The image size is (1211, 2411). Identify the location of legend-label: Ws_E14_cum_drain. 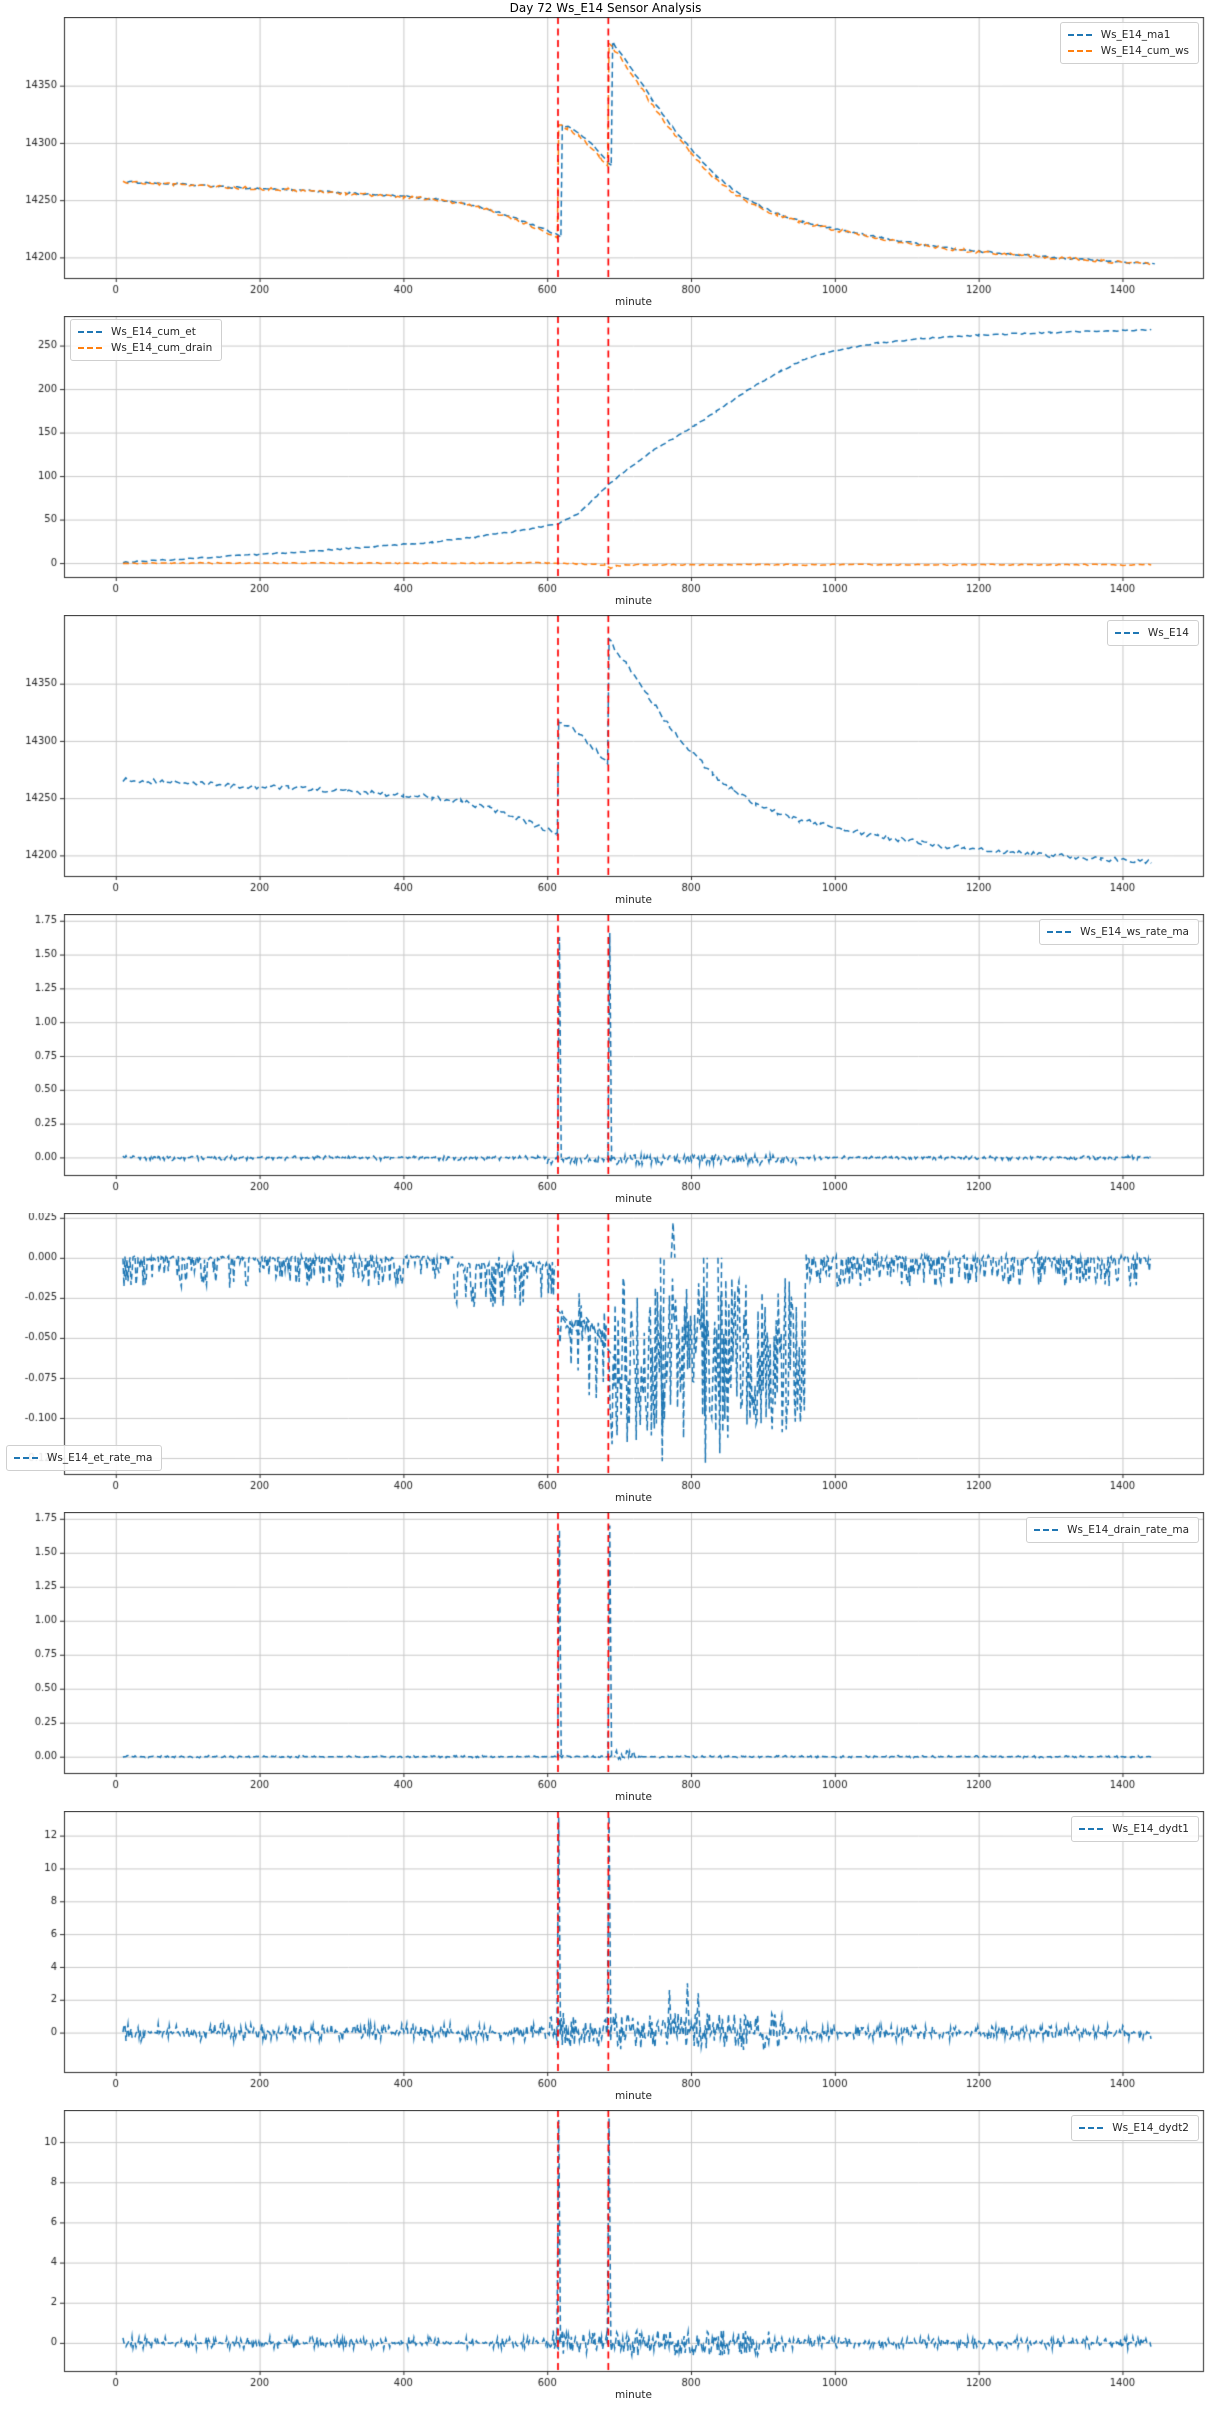
(162, 348).